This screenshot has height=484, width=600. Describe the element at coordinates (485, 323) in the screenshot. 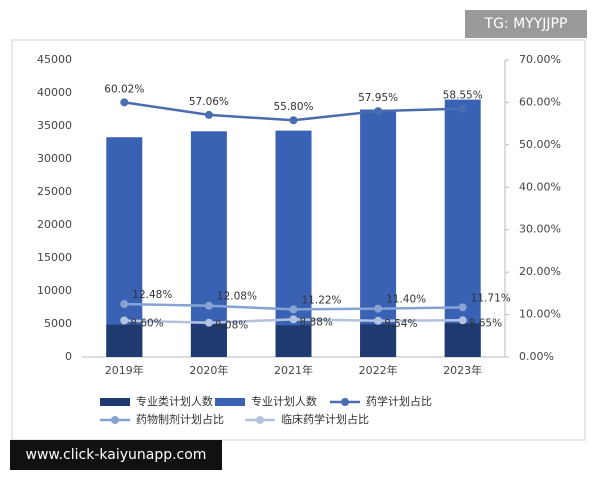

I see `data-label: 8.65%` at that location.